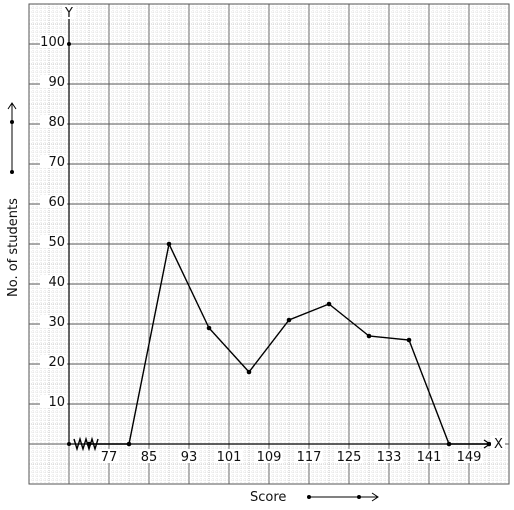 The height and width of the screenshot is (510, 514). Describe the element at coordinates (229, 457) in the screenshot. I see `x-tick-label: 101` at that location.